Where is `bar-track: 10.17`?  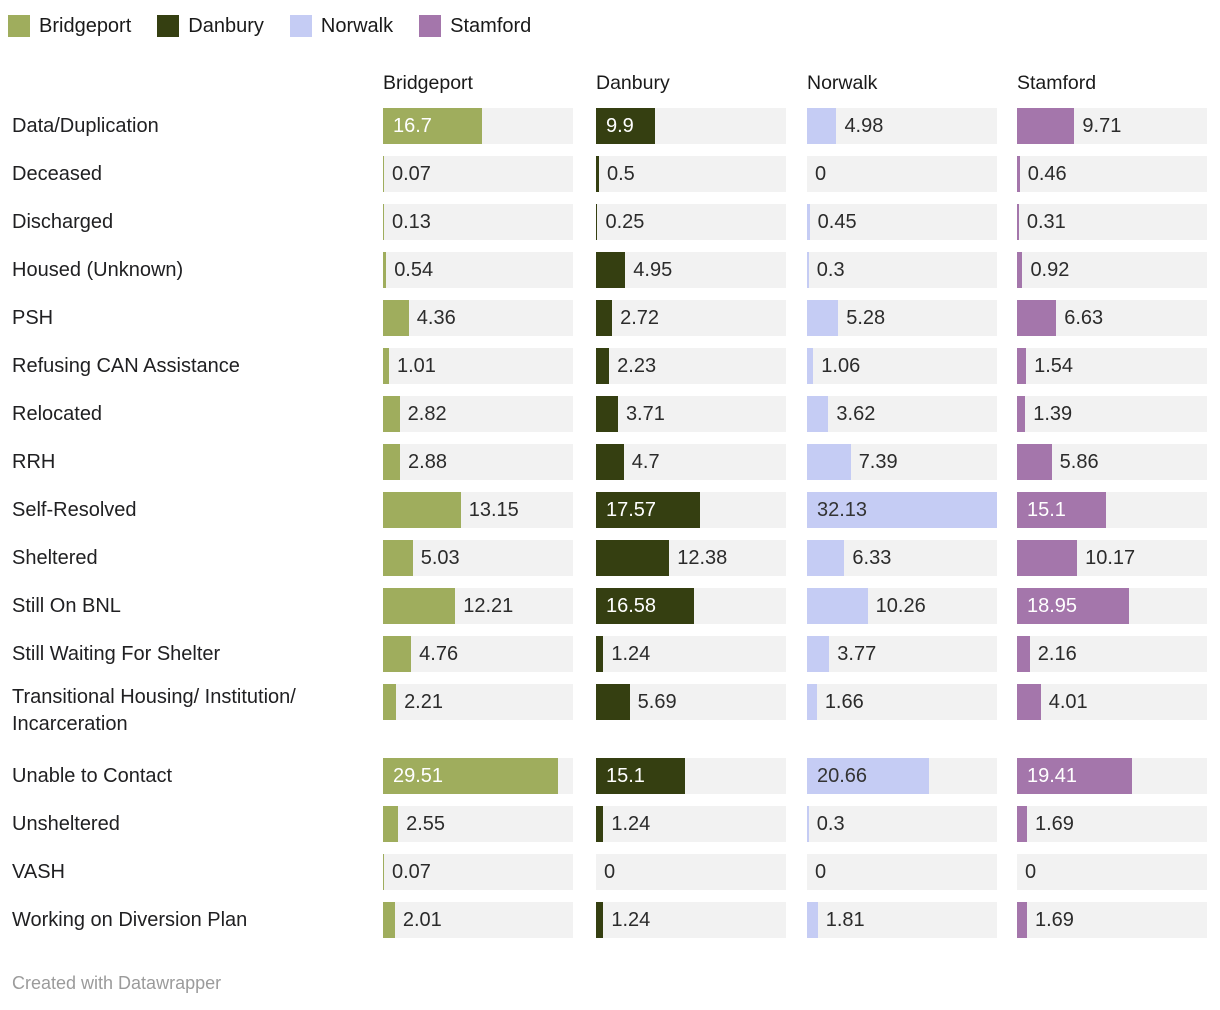
bar-track: 10.17 is located at coordinates (1112, 558).